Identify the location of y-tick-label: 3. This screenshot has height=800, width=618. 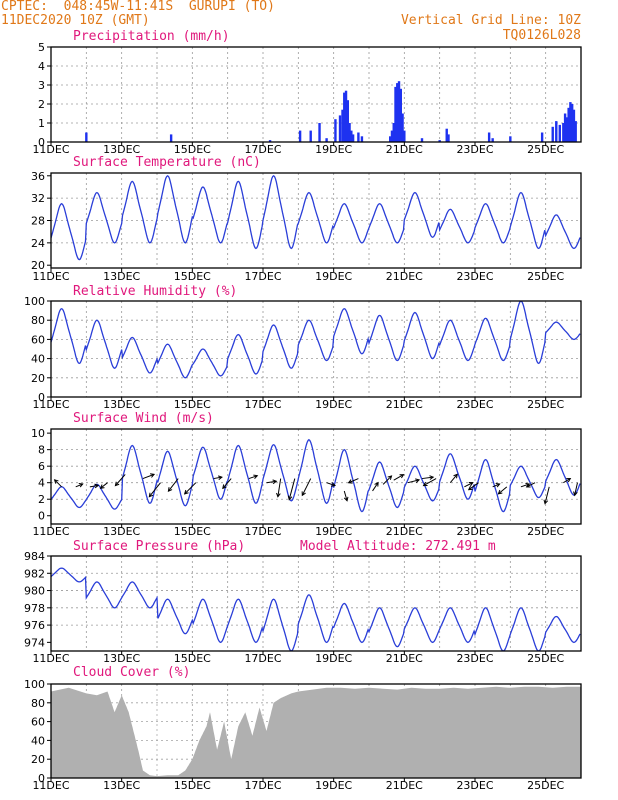
(41, 85).